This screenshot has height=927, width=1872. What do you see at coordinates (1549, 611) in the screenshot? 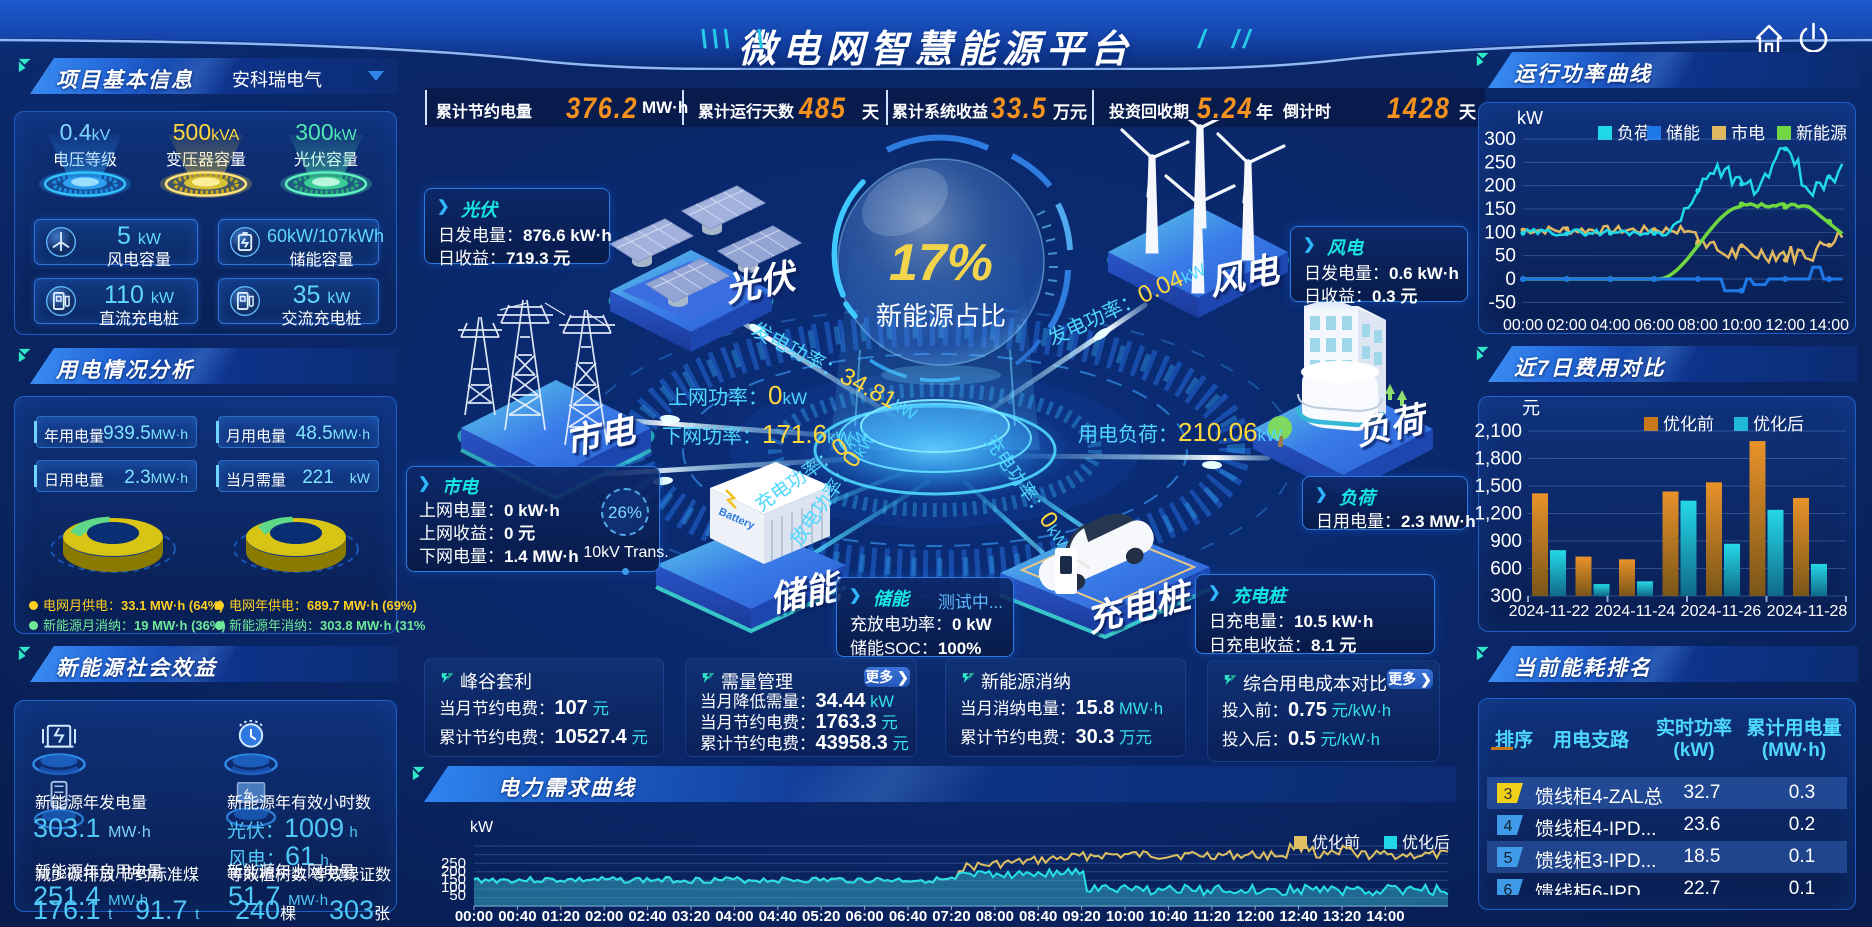
I see `svg-text: 2024-11-22` at bounding box center [1549, 611].